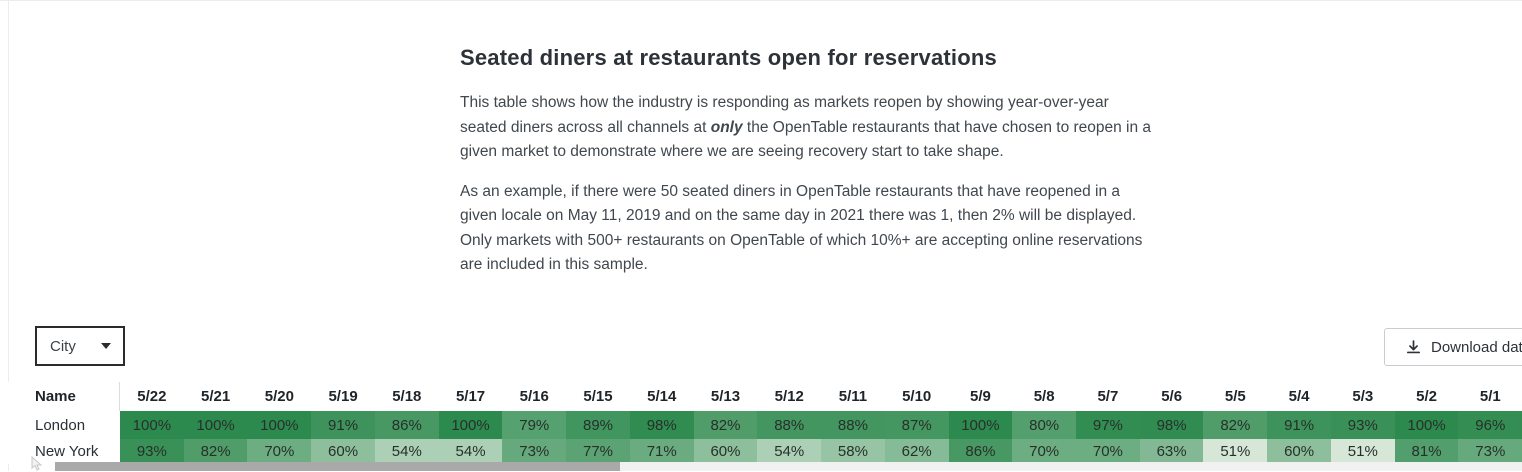 The image size is (1522, 472). Describe the element at coordinates (1476, 347) in the screenshot. I see `download-button-label: Download data` at that location.